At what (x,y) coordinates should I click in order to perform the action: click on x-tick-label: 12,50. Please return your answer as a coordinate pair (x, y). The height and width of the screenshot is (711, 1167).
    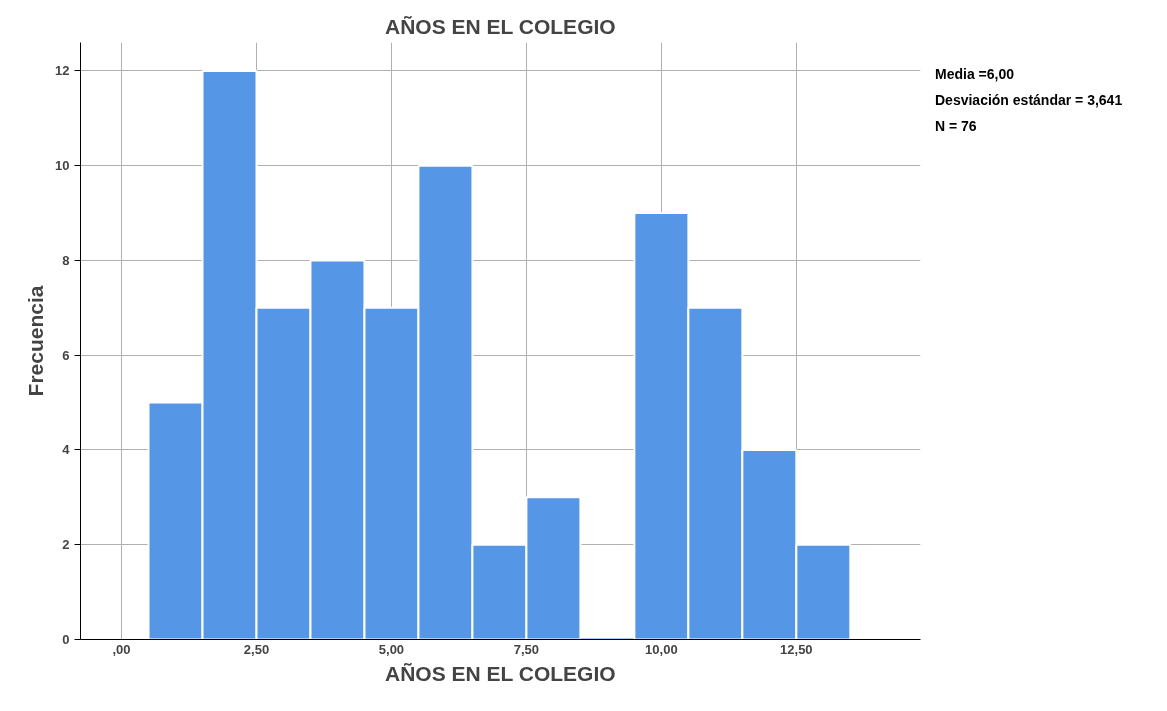
    Looking at the image, I should click on (796, 649).